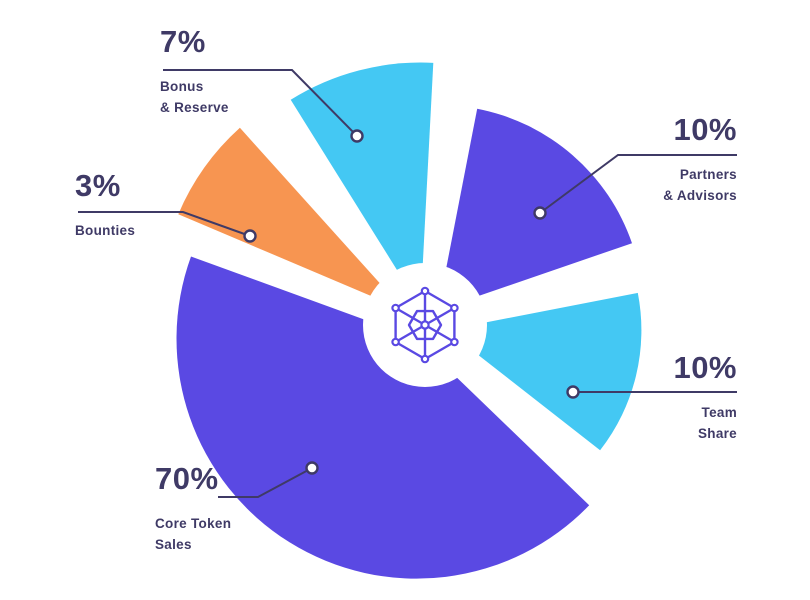  Describe the element at coordinates (705, 424) in the screenshot. I see `sub-team-share: Team Share` at that location.